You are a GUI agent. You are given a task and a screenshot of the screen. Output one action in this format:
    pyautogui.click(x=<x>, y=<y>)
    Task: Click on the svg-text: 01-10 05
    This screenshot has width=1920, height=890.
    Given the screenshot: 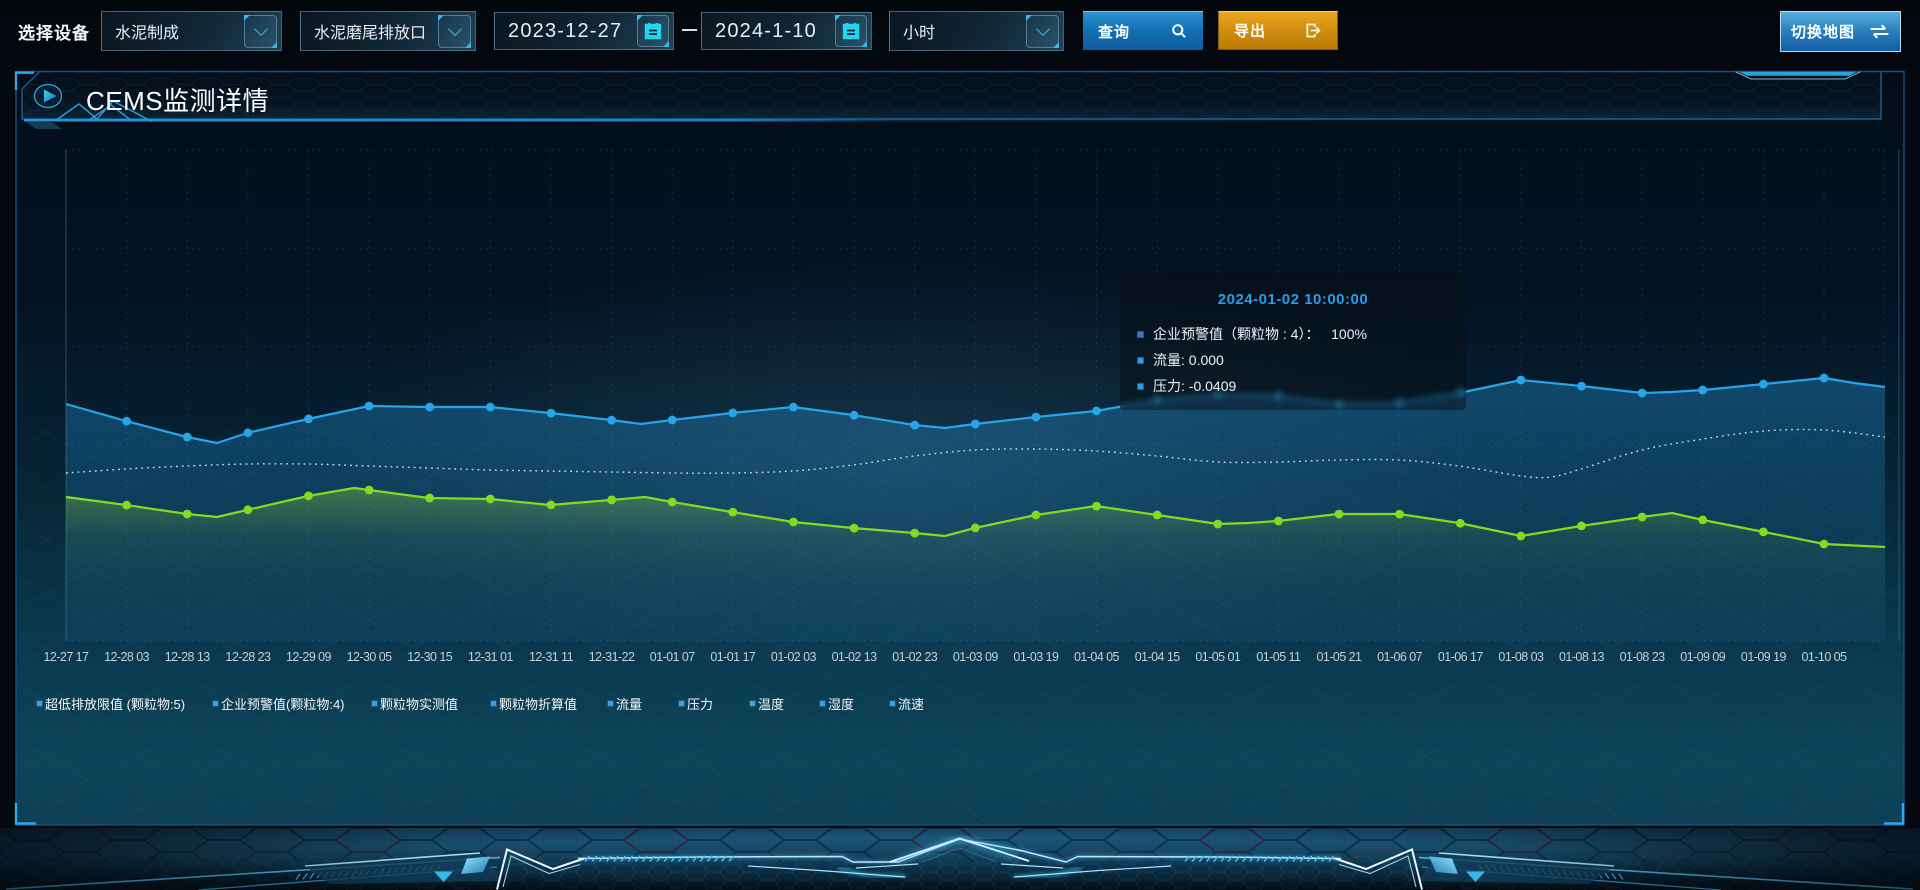 What is the action you would take?
    pyautogui.click(x=1825, y=657)
    